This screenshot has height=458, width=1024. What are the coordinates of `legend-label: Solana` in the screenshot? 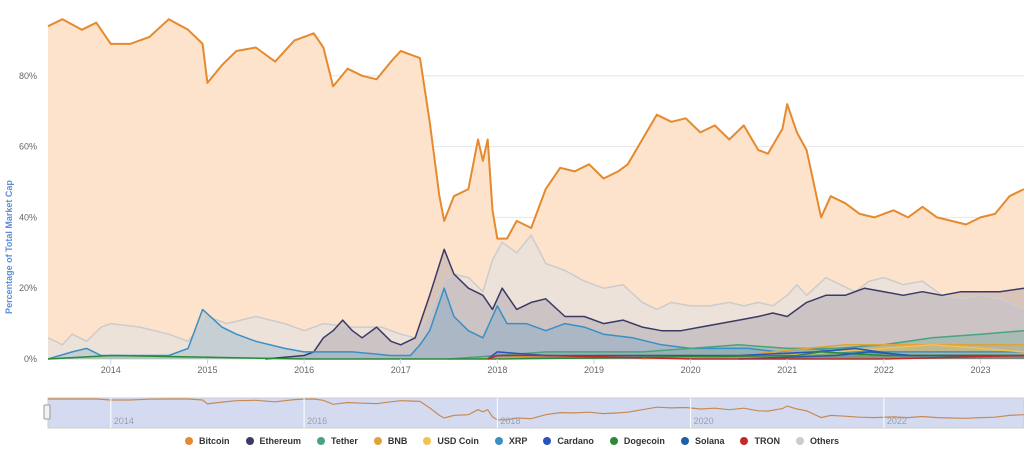 It's located at (709, 441).